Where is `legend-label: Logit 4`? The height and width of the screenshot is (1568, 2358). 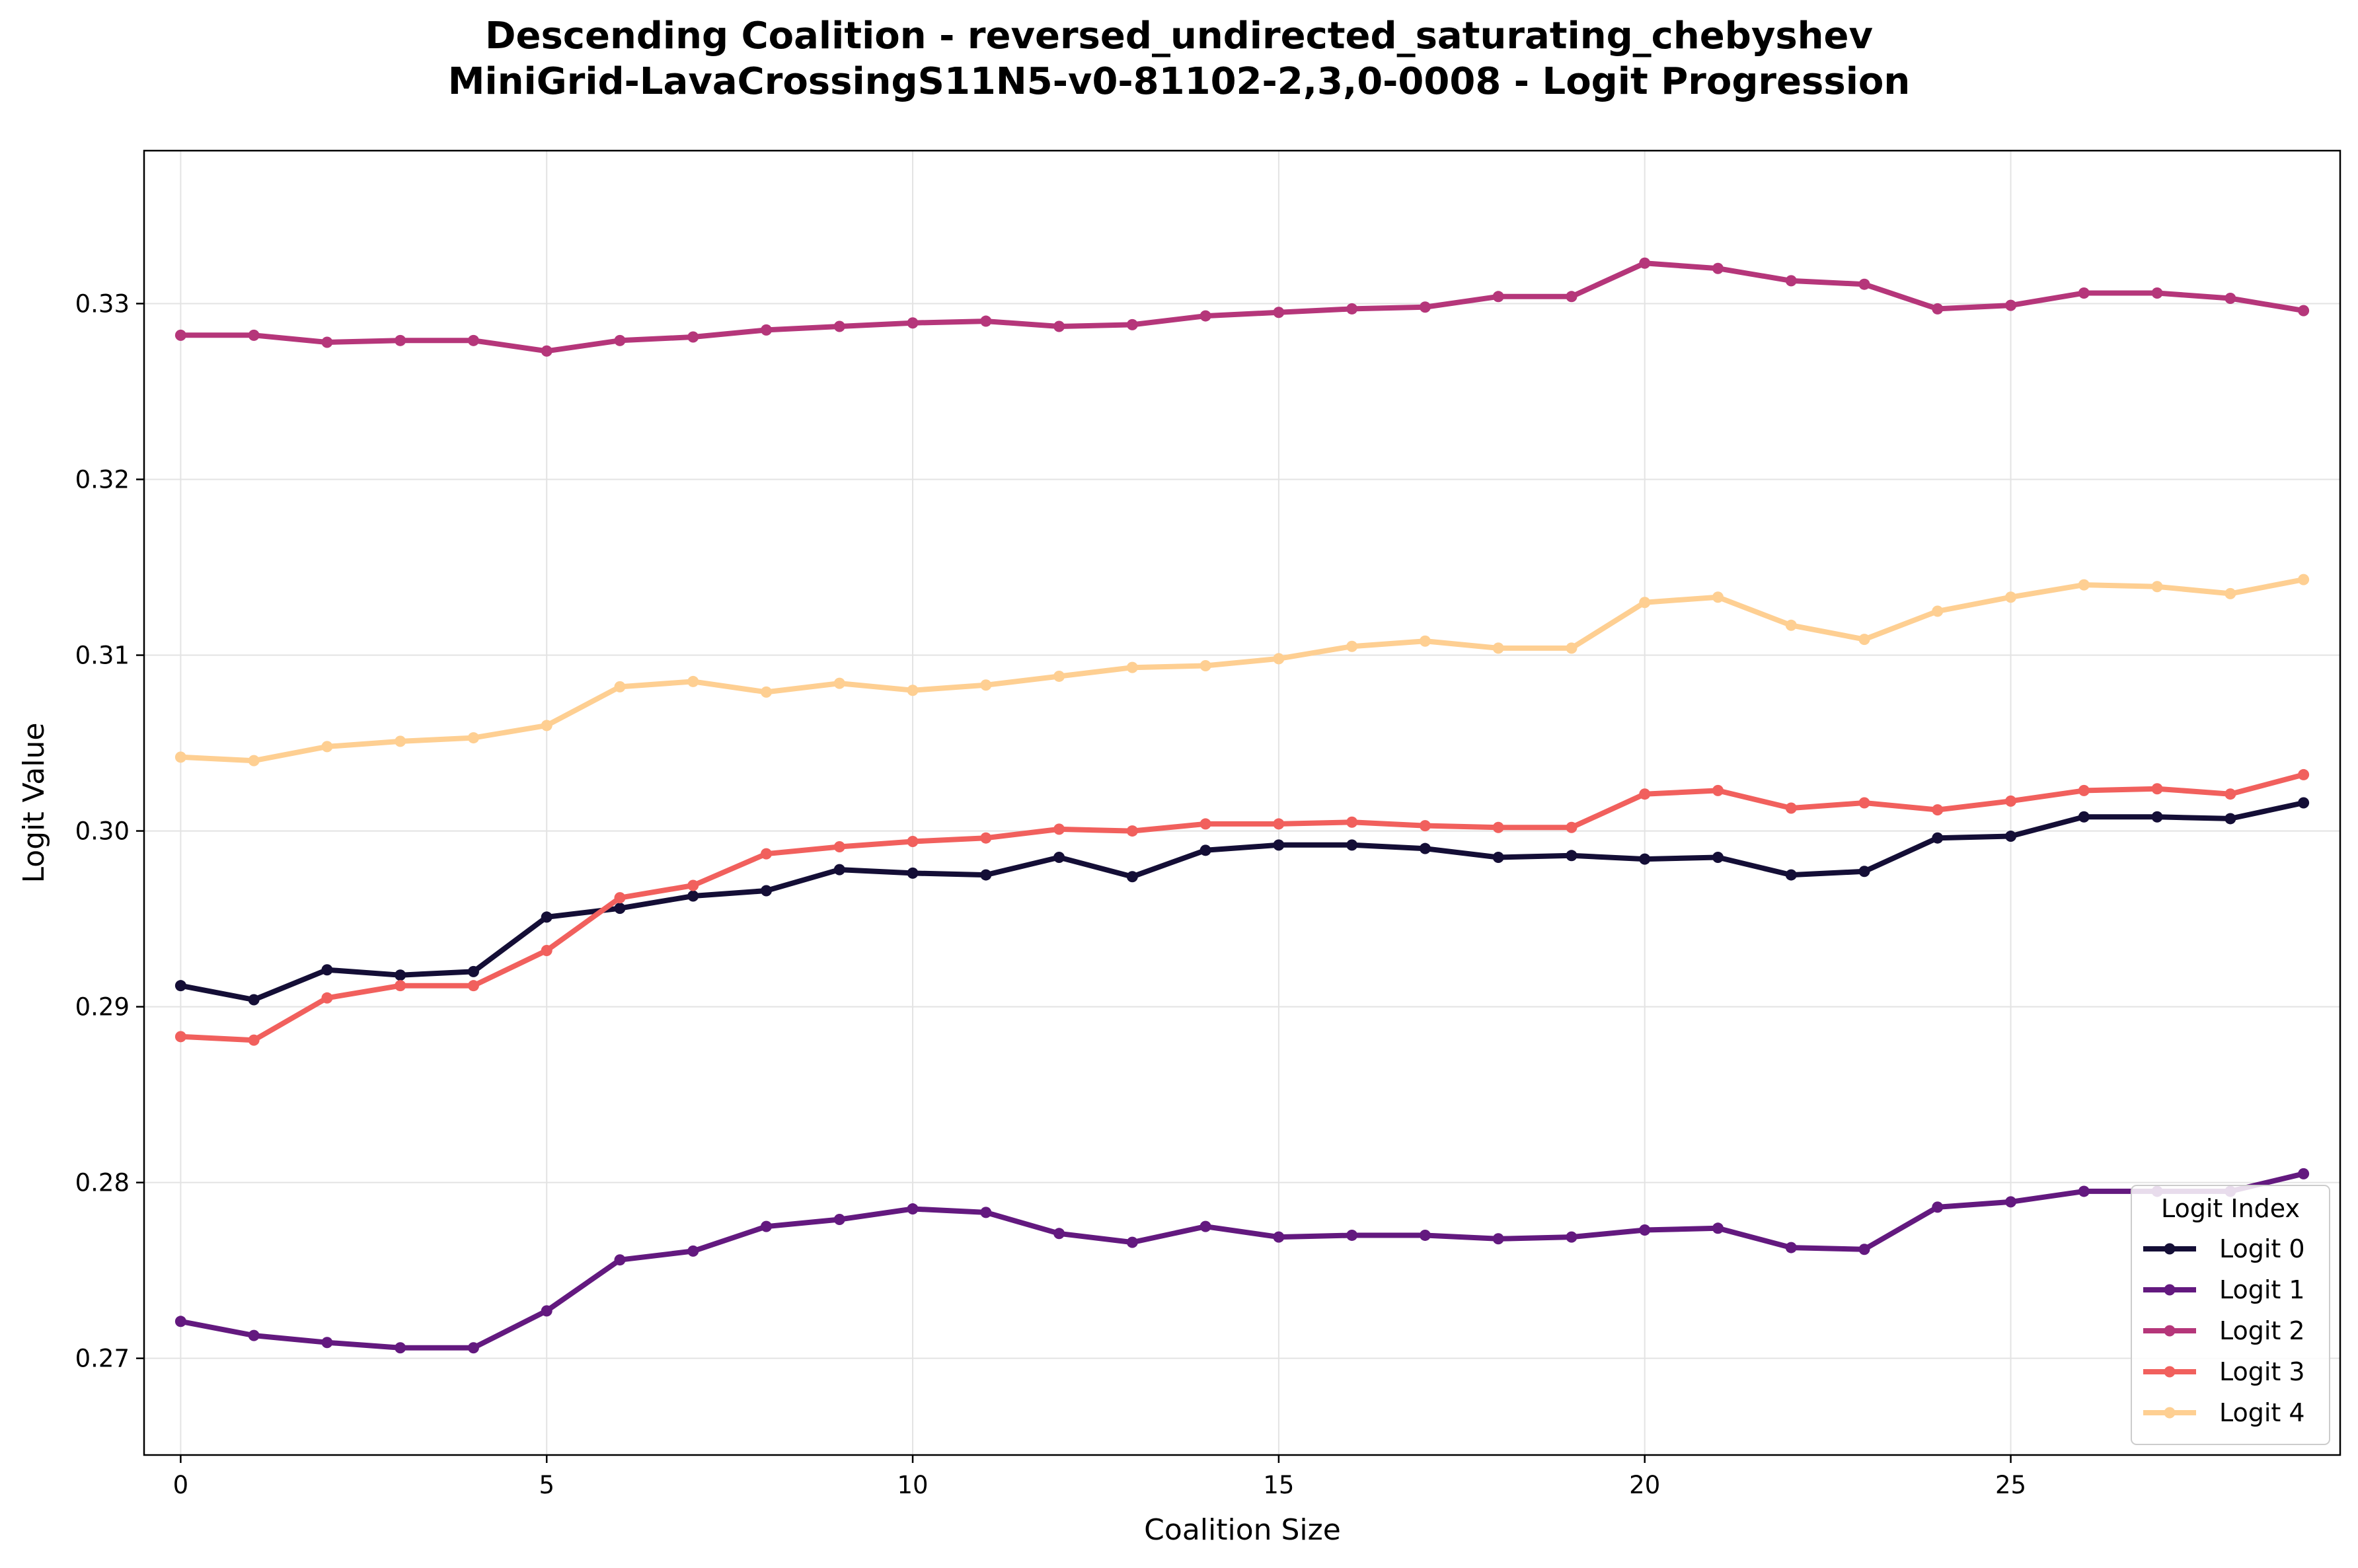 legend-label: Logit 4 is located at coordinates (2262, 1412).